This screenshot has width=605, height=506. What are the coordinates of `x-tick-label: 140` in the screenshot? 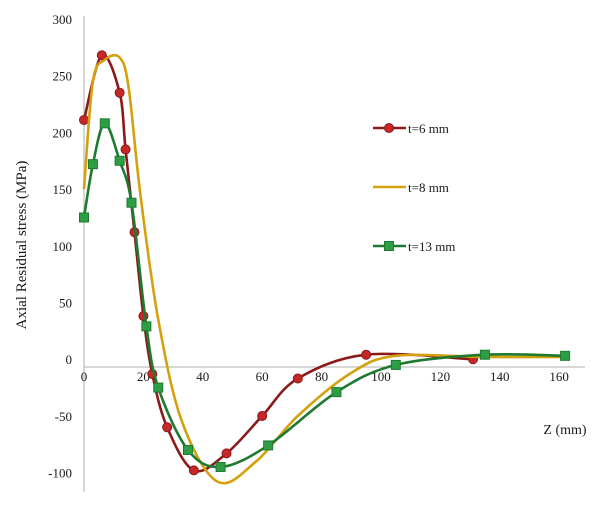 It's located at (500, 376).